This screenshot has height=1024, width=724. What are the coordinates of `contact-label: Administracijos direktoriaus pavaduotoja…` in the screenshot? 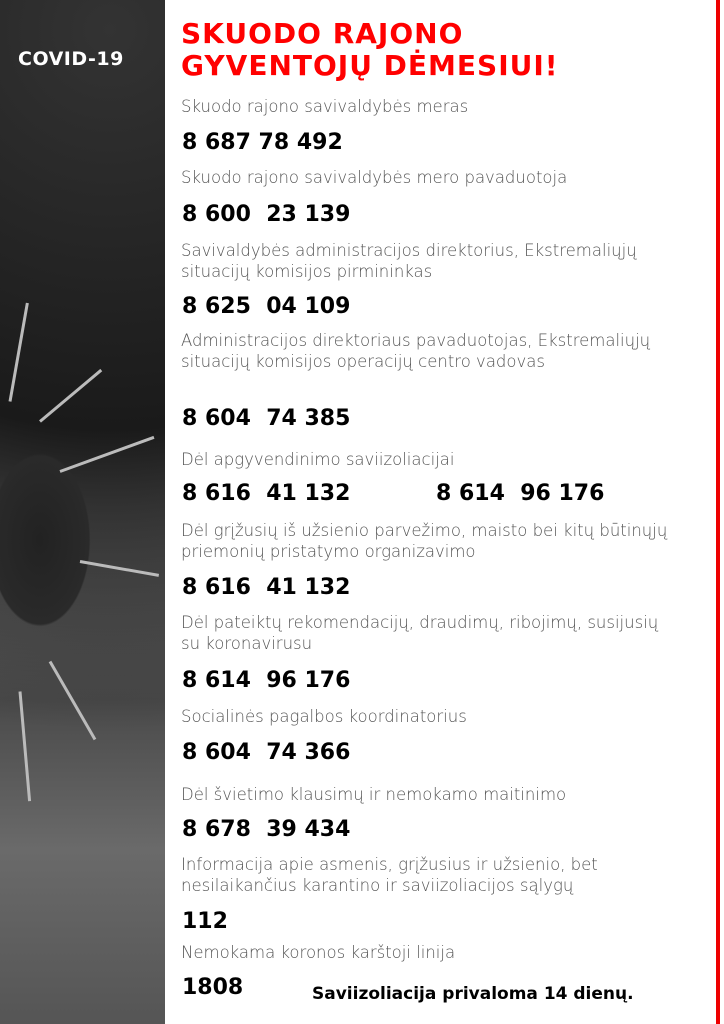 It's located at (416, 351).